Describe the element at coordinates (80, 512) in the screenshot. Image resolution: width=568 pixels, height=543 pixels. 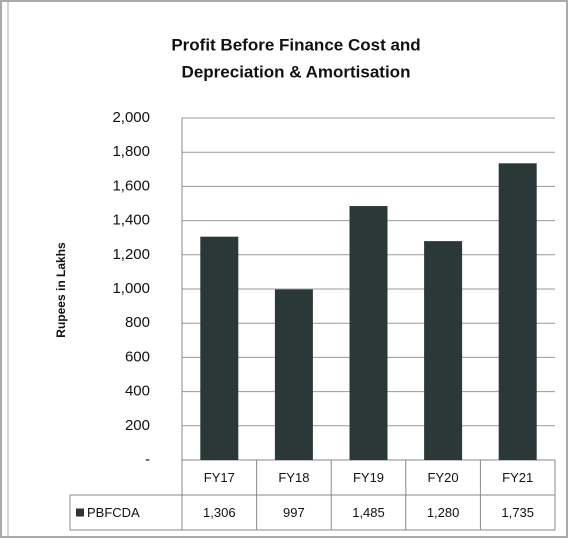
I see `legend-key` at that location.